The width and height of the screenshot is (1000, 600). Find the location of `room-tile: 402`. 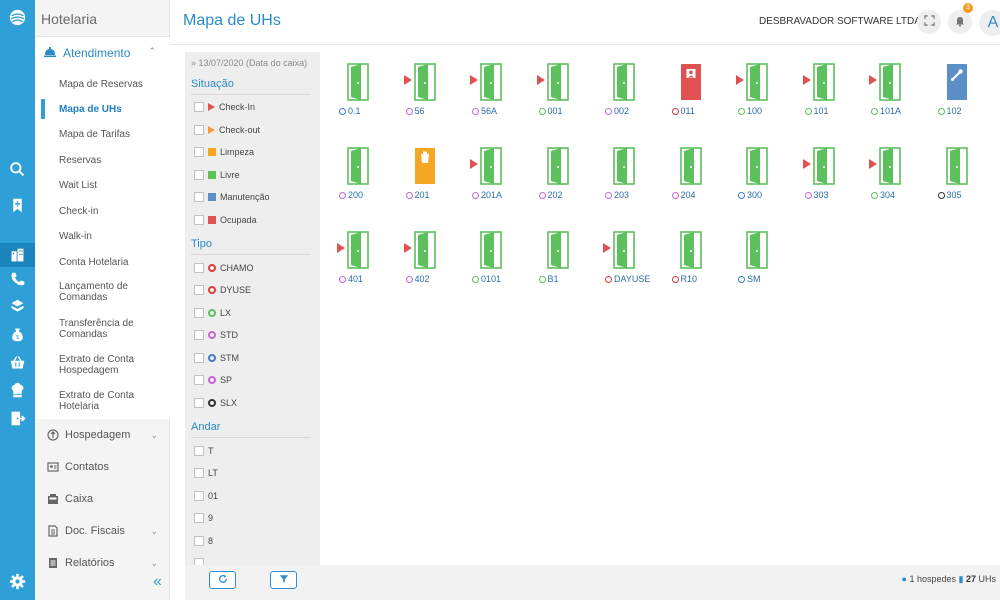

room-tile: 402 is located at coordinates (423, 261).